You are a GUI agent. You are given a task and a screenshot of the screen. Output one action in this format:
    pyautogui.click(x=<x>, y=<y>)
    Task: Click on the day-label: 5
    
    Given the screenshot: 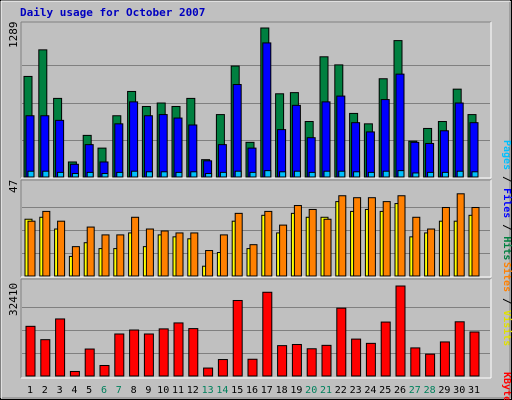 What is the action you would take?
    pyautogui.click(x=89, y=390)
    